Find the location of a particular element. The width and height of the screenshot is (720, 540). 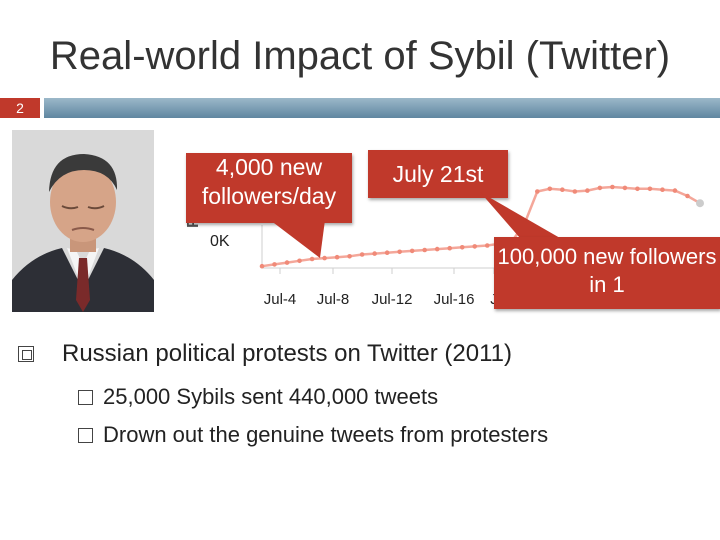

y-tick-label: 0K is located at coordinates (220, 241).